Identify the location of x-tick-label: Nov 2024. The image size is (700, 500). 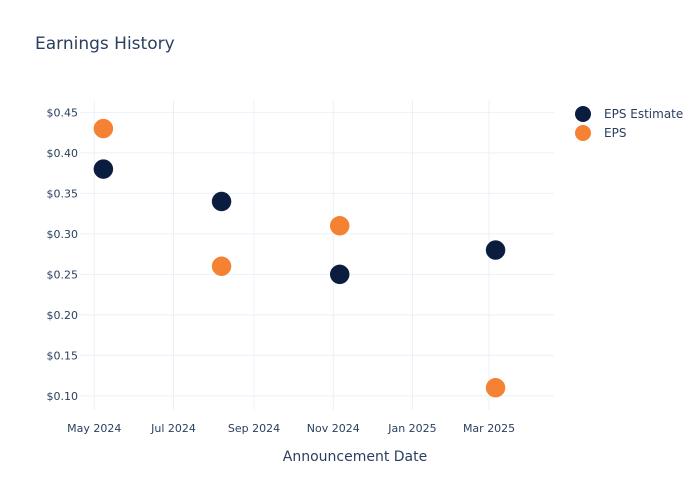
(333, 428).